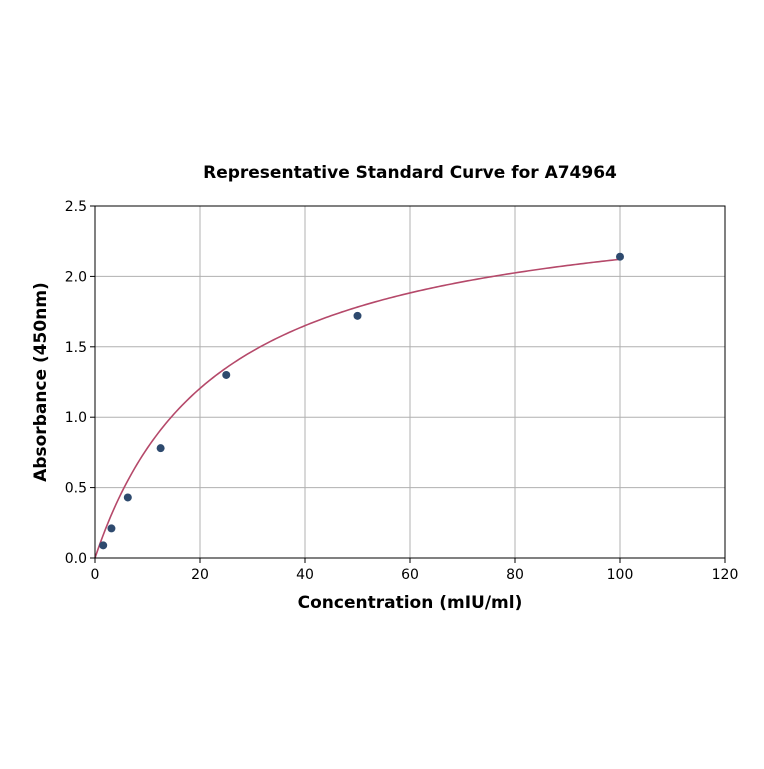 This screenshot has height=769, width=764. Describe the element at coordinates (76, 277) in the screenshot. I see `y-tick-label: 2.0` at that location.